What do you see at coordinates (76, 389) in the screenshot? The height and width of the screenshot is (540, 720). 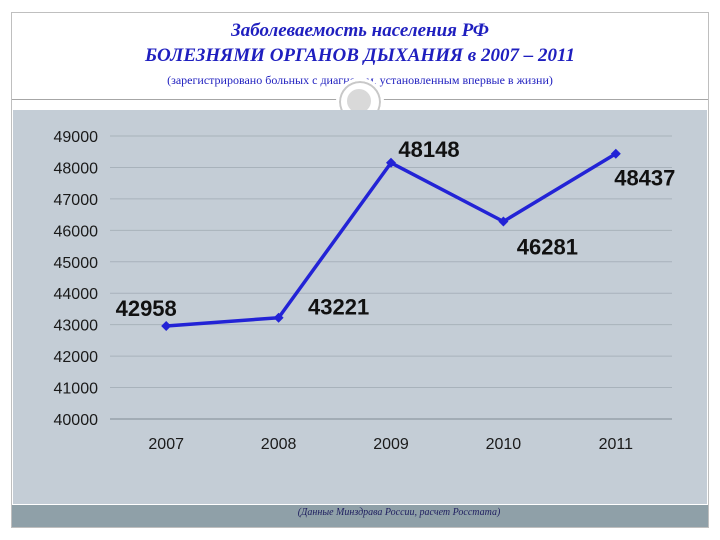 I see `y-tick-label: 41000` at bounding box center [76, 389].